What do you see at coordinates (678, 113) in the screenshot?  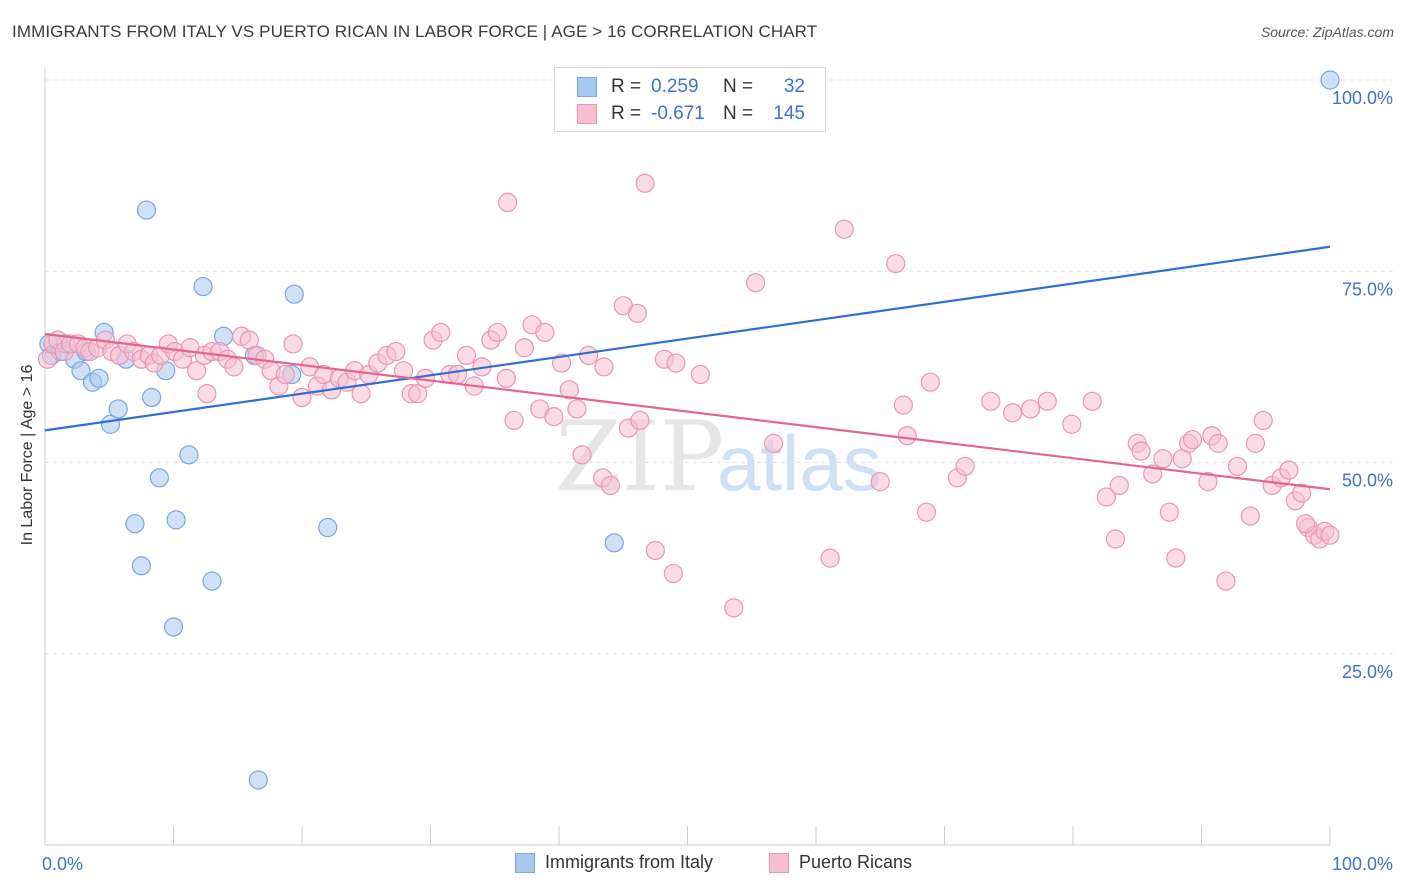 I see `legend-r-value: -0.671` at bounding box center [678, 113].